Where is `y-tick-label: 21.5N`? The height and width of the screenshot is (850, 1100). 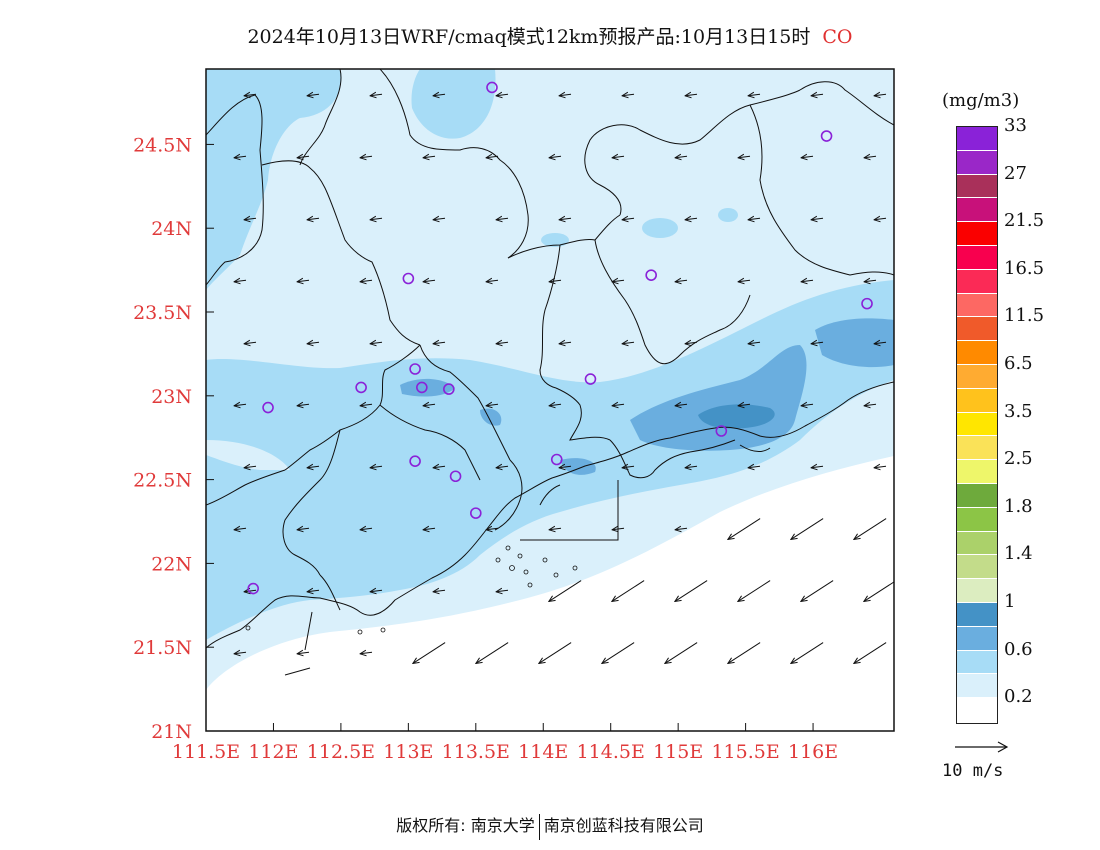
y-tick-label: 21.5N is located at coordinates (162, 648).